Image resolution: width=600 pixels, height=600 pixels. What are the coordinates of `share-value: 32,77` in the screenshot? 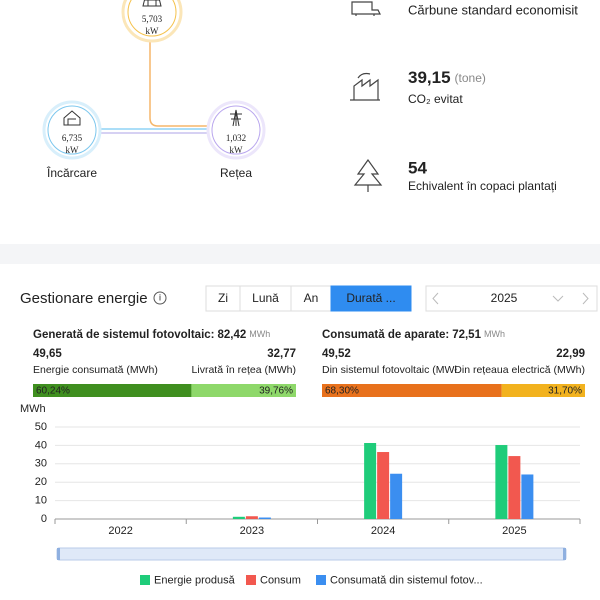 It's located at (281, 354).